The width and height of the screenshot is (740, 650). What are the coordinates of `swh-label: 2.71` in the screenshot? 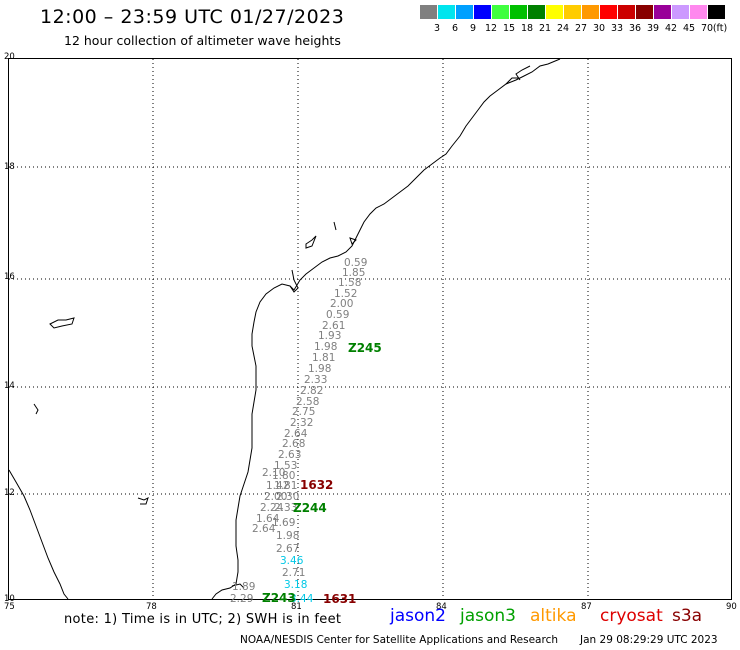 It's located at (293, 573).